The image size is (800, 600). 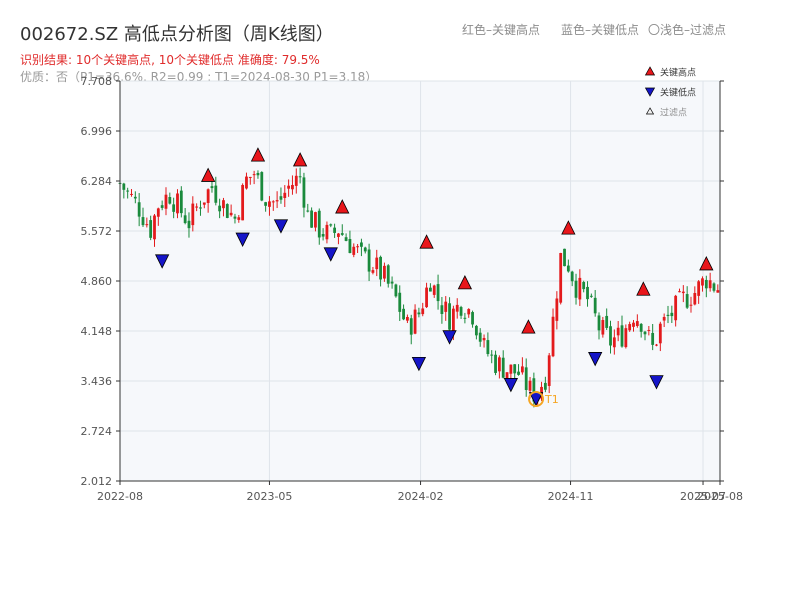 I want to click on y-tick-label: 4.860, so click(x=97, y=281).